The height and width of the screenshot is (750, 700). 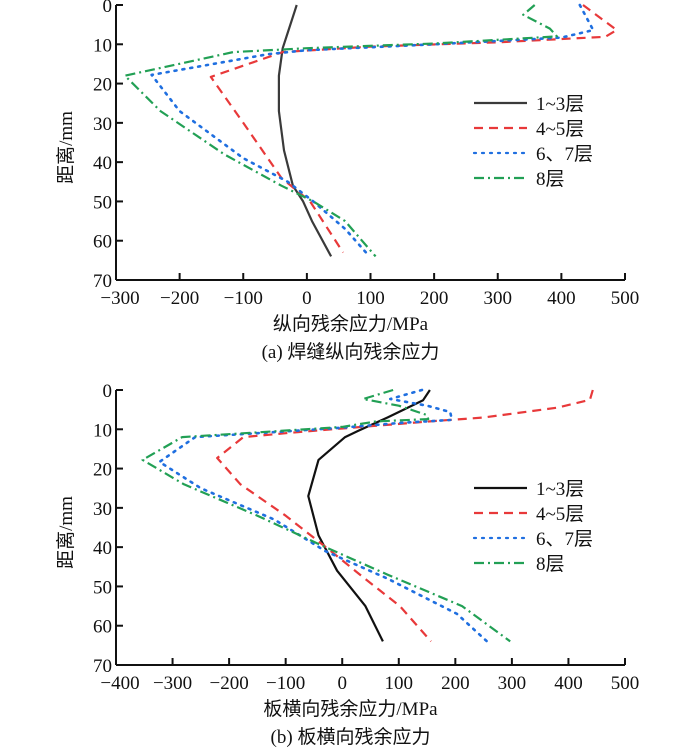 I want to click on x-tick-label: −400, so click(x=119, y=683).